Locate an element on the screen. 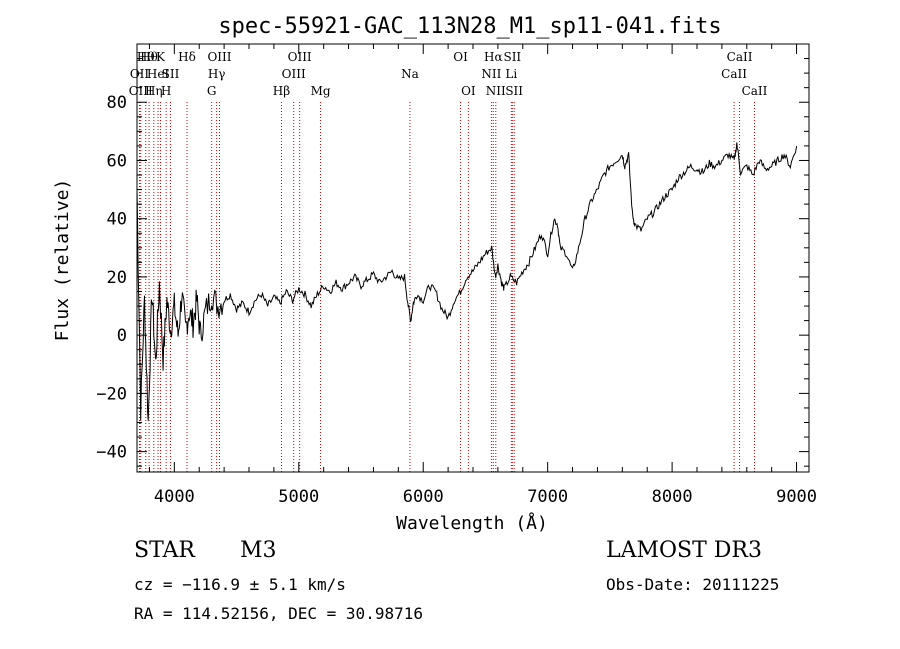 This screenshot has height=649, width=900. x-tick-label: 4000 is located at coordinates (174, 497).